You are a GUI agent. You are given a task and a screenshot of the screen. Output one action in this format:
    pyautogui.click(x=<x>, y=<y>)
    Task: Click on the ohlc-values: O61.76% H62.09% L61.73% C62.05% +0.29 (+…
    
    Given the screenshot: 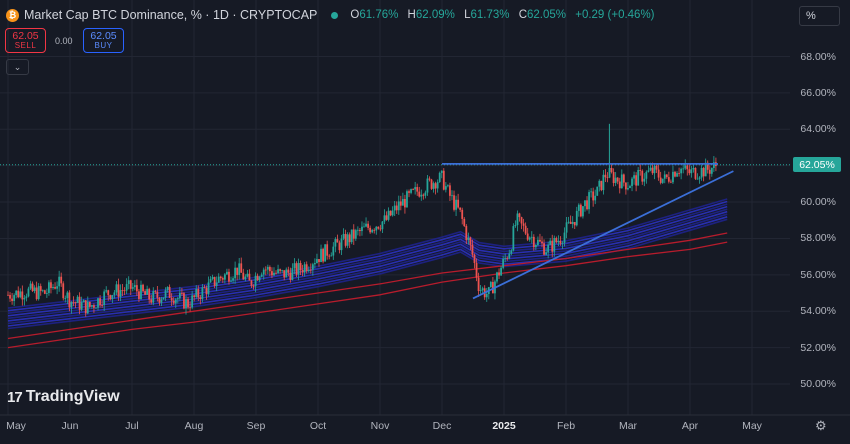 What is the action you would take?
    pyautogui.click(x=502, y=15)
    